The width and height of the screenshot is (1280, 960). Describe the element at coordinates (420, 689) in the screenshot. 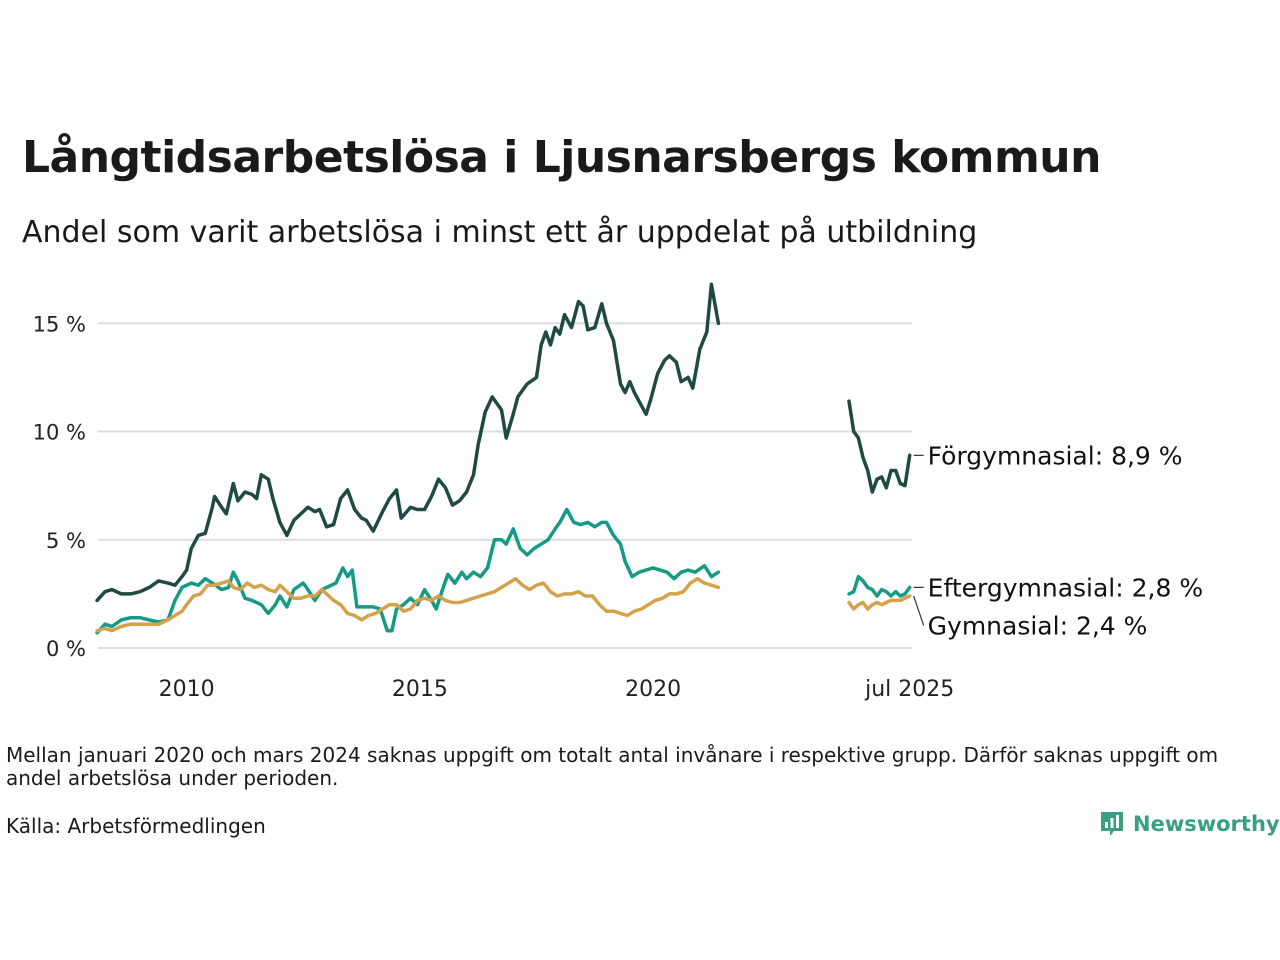

I see `x-tick-label: 2015` at that location.